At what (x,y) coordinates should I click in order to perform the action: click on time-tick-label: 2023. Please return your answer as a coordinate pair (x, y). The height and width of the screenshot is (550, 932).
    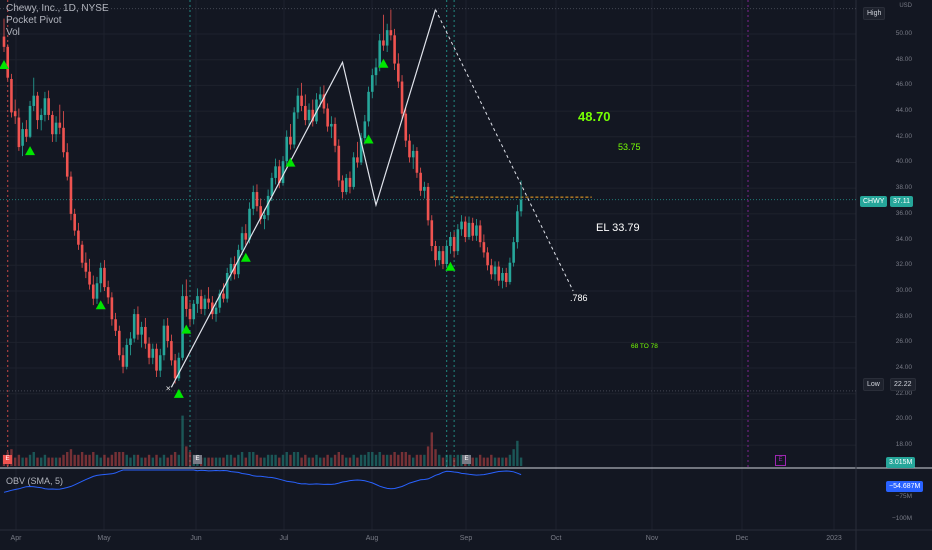
    Looking at the image, I should click on (834, 538).